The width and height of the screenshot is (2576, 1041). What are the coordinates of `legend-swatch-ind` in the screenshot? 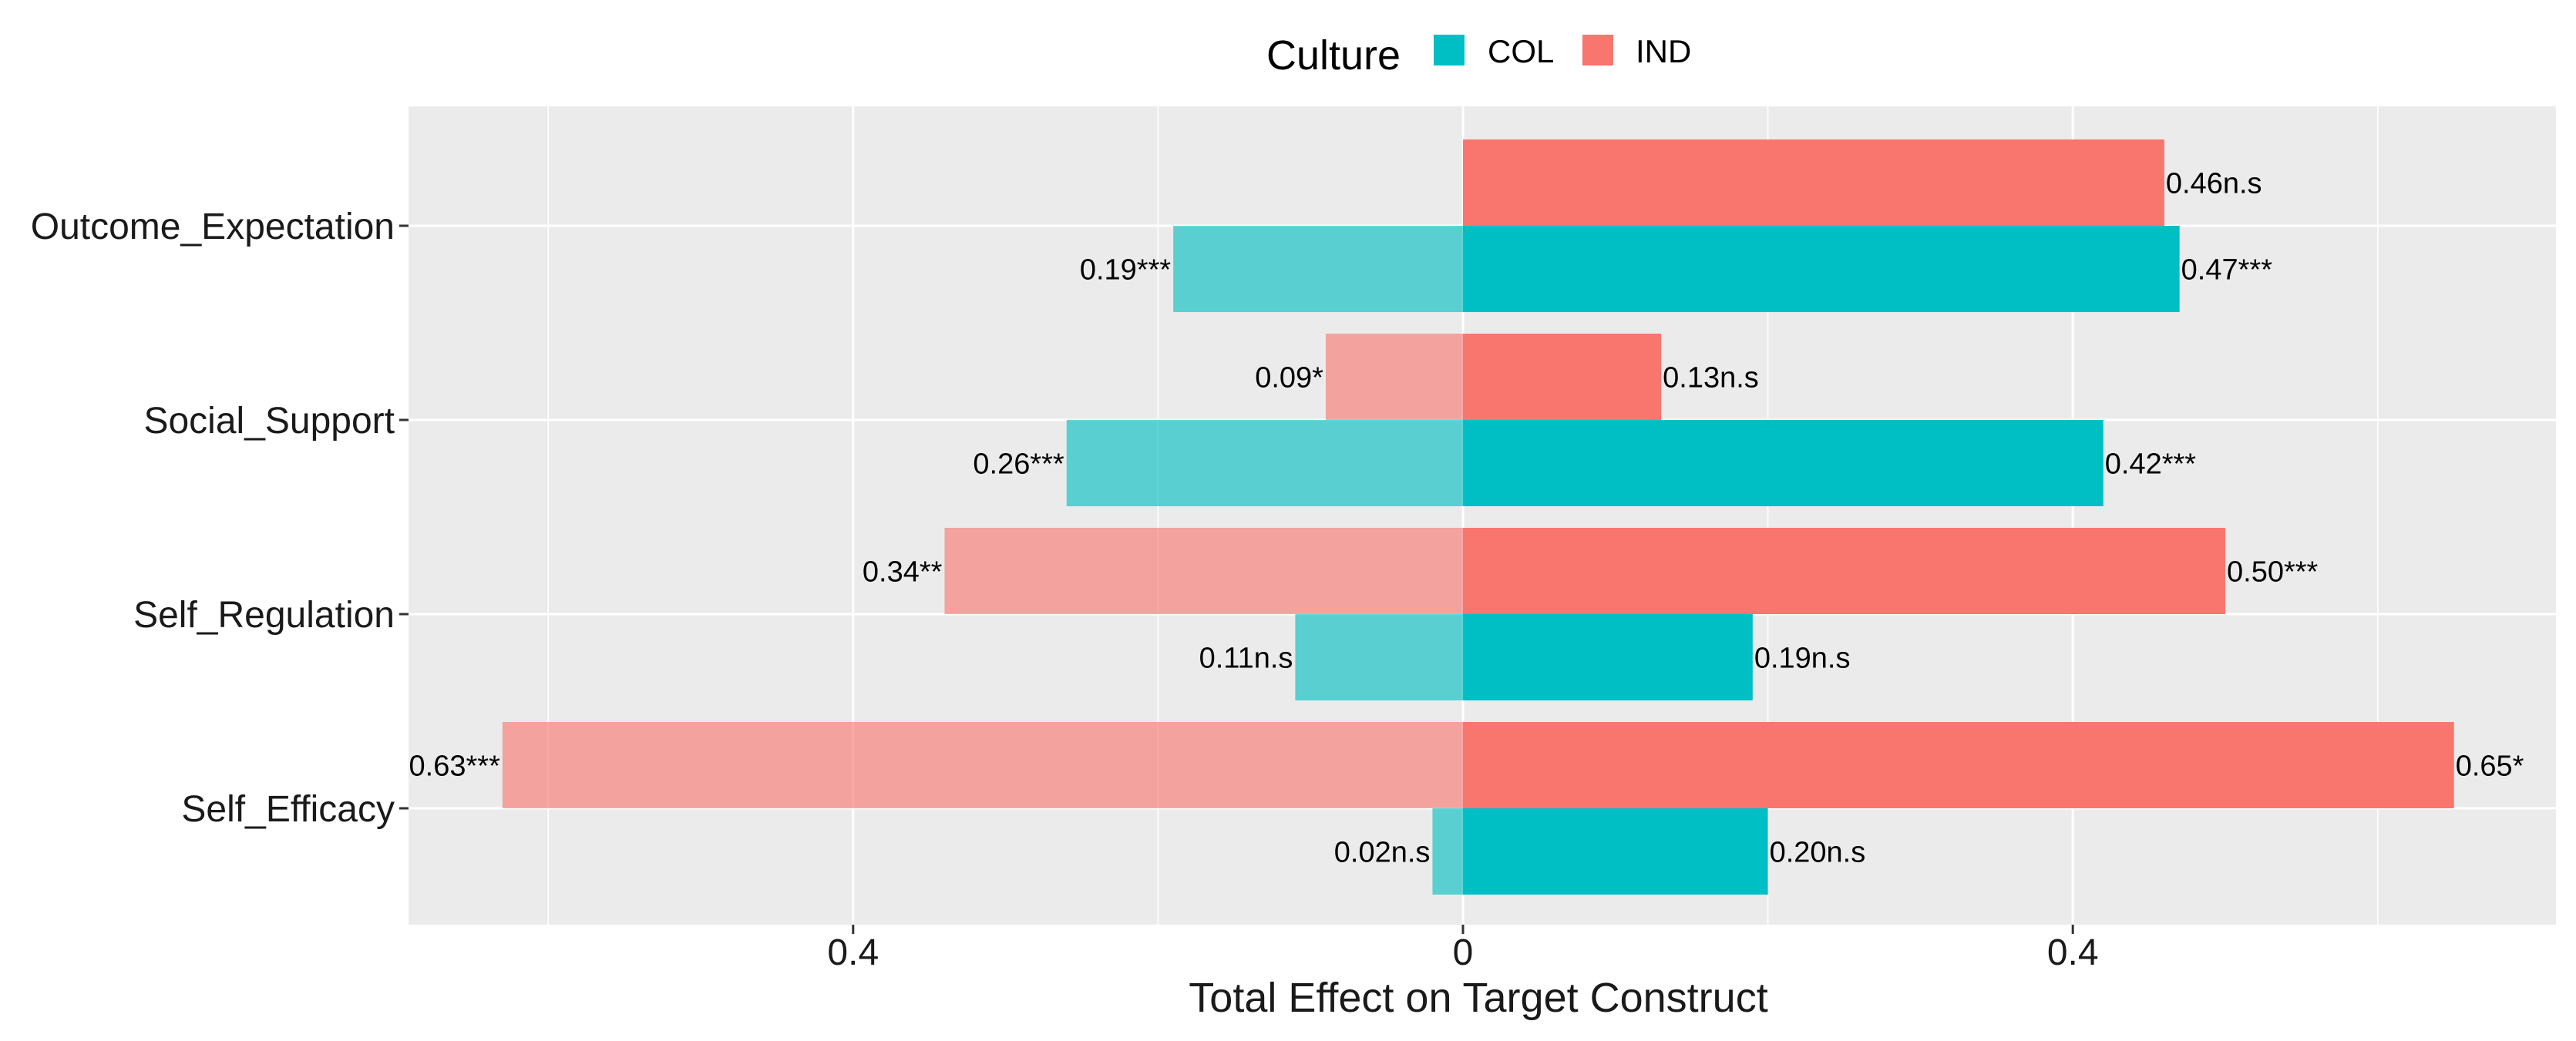 It's located at (1597, 50).